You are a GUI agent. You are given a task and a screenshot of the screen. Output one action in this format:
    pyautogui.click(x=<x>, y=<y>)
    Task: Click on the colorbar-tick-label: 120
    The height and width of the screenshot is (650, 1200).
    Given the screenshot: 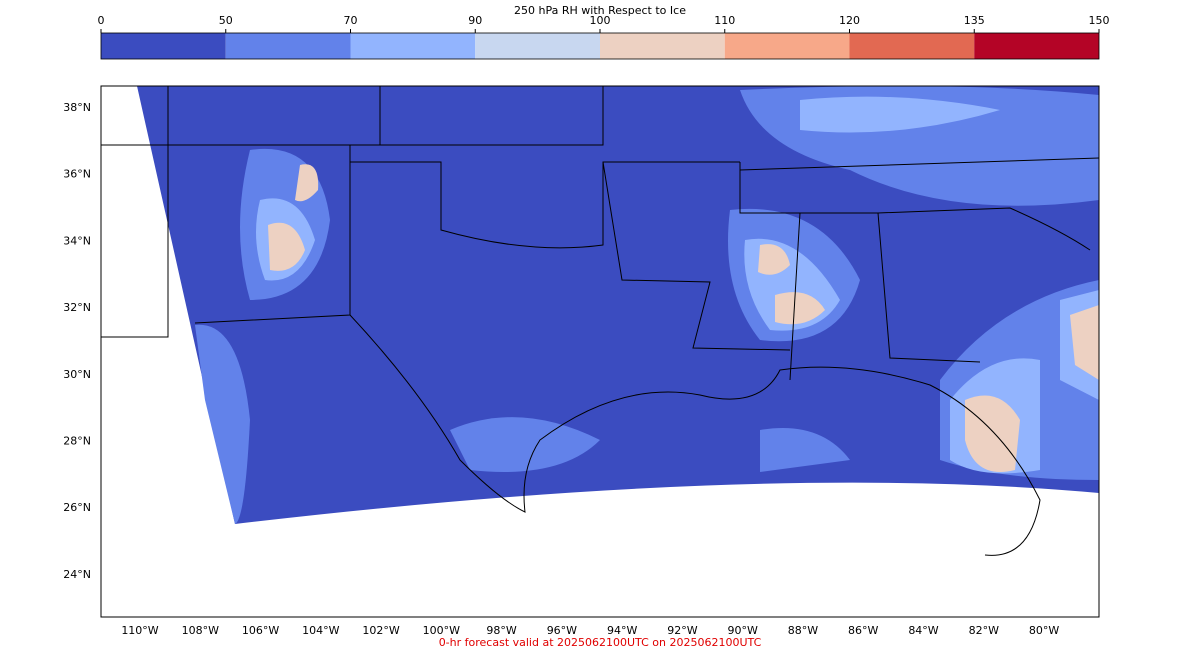 What is the action you would take?
    pyautogui.click(x=849, y=20)
    